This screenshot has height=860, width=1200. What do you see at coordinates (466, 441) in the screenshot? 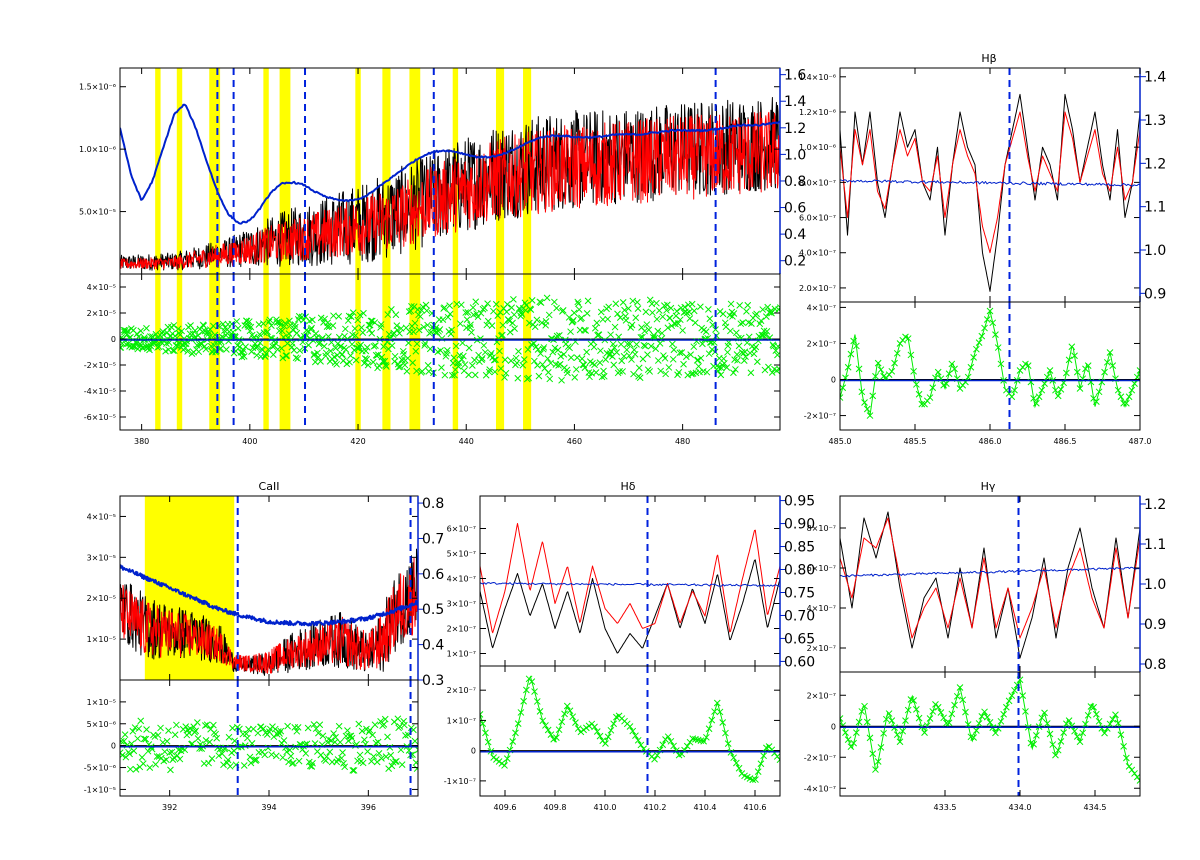
I see `x-tick-label: 440` at bounding box center [466, 441].